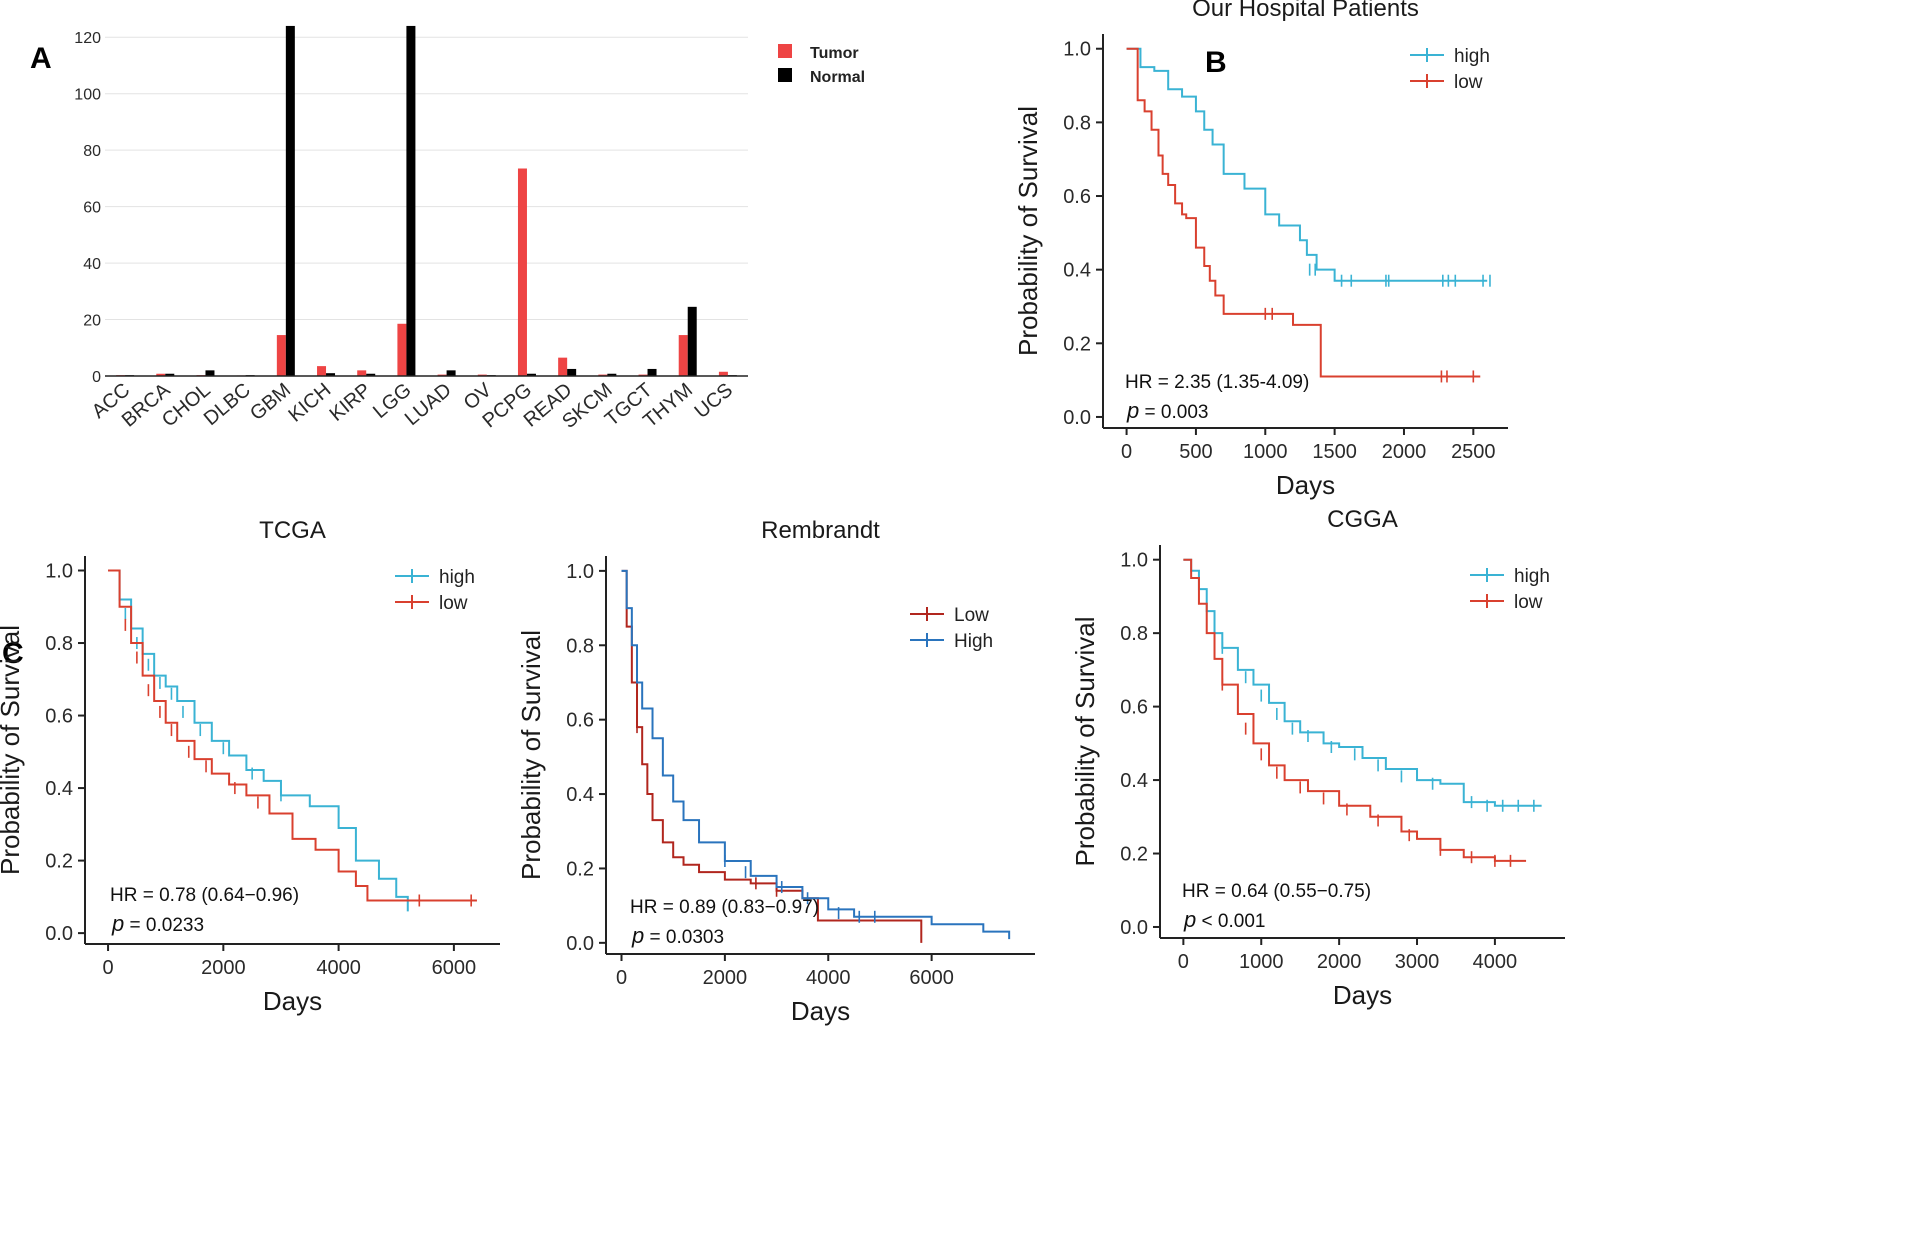  What do you see at coordinates (1132, 410) in the screenshot?
I see `p-symbol: p` at bounding box center [1132, 410].